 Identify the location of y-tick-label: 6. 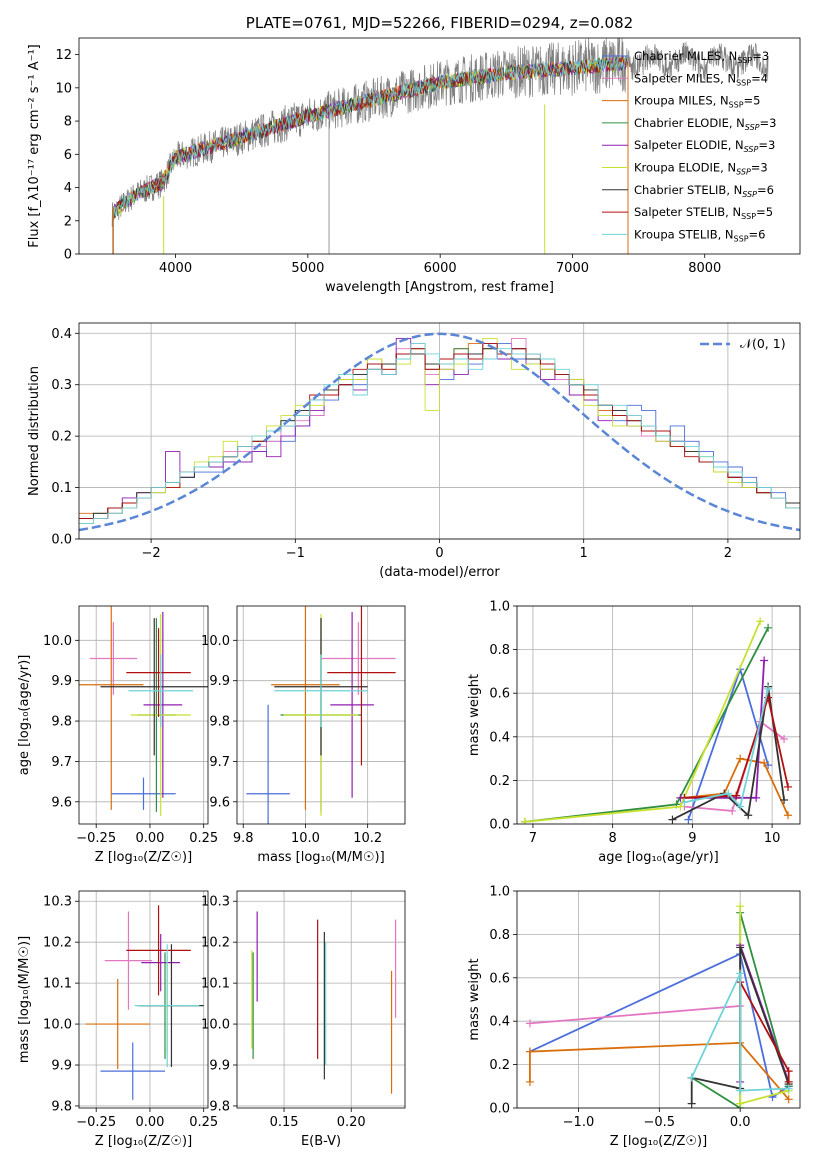
(68, 155).